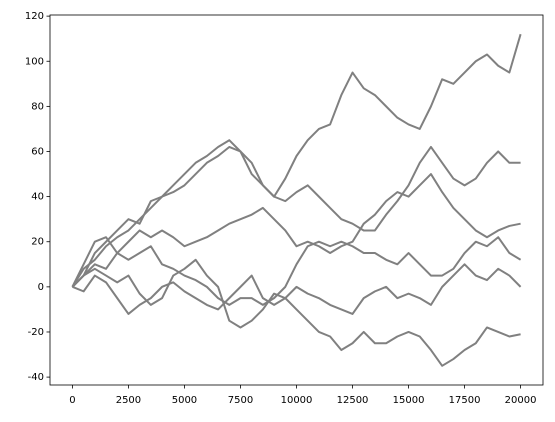  Describe the element at coordinates (37, 106) in the screenshot. I see `y-tick-label: 80` at that location.